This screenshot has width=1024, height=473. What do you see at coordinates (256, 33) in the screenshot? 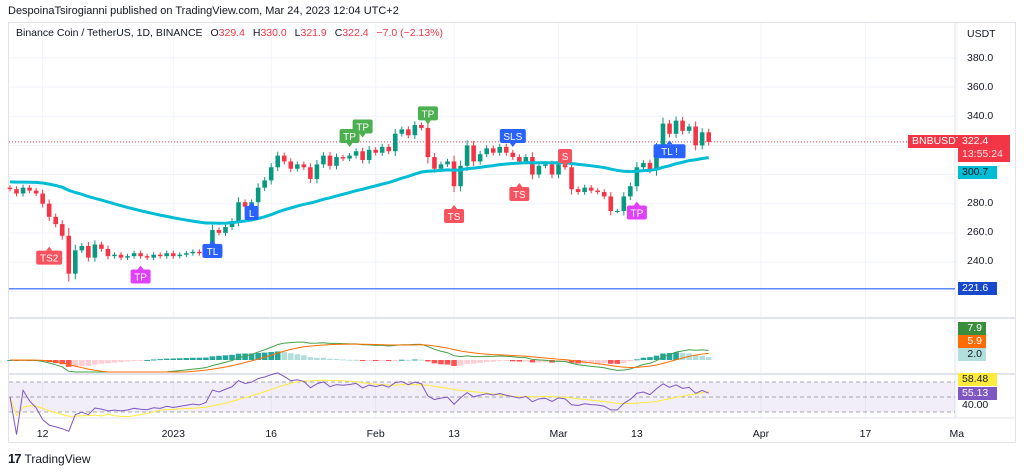
I see `high-label: H` at bounding box center [256, 33].